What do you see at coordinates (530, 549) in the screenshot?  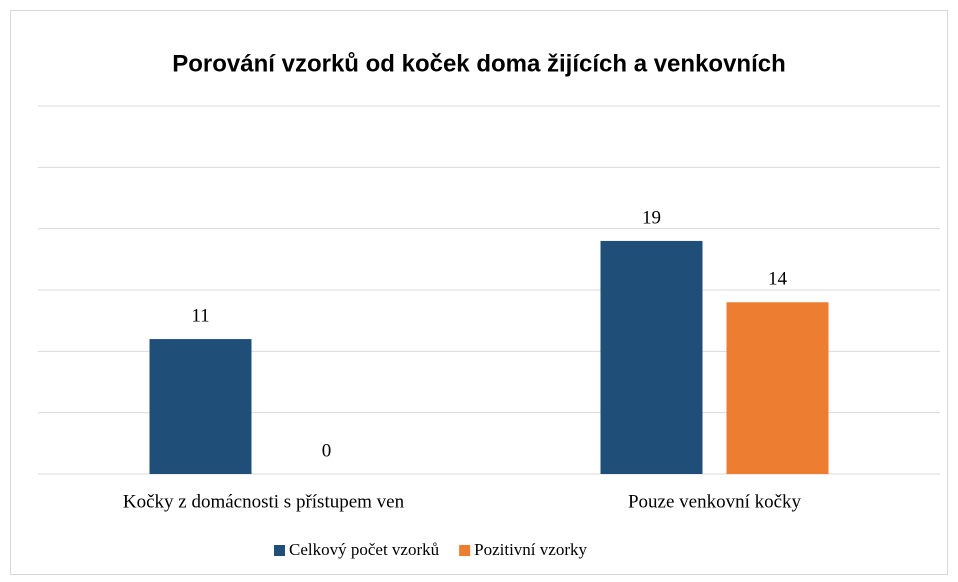 I see `legend-label: Pozitivní vzorky` at bounding box center [530, 549].